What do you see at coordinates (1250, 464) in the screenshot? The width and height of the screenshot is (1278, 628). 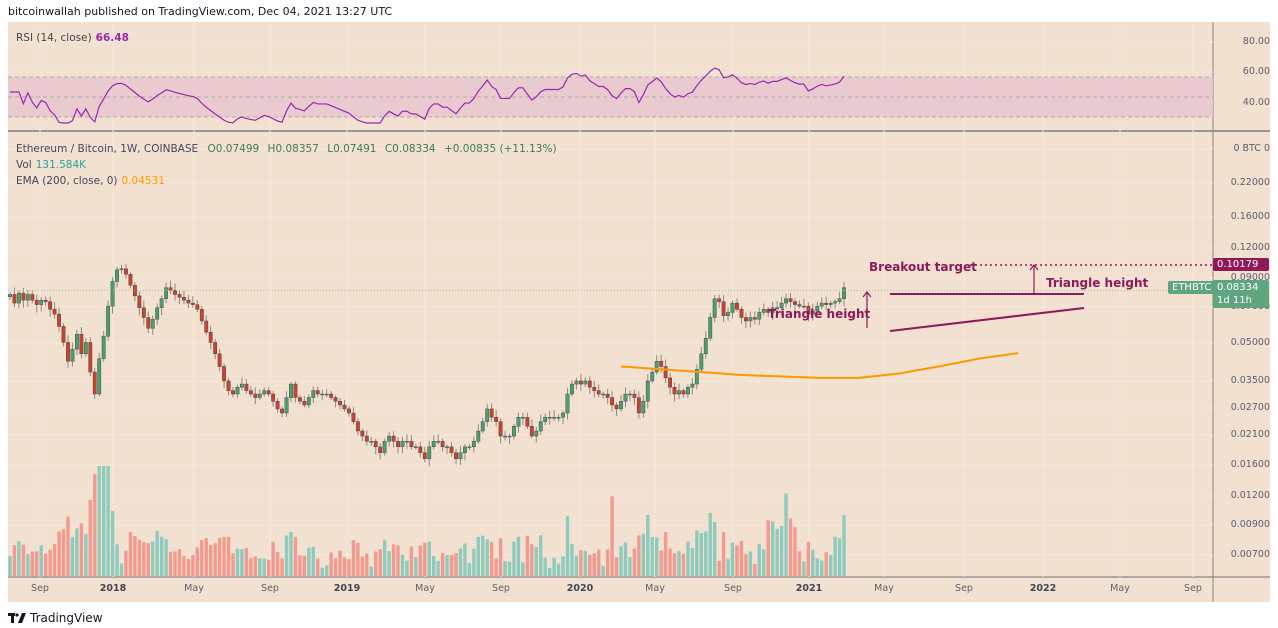 I see `price-axis-tick: 0.01600` at bounding box center [1250, 464].